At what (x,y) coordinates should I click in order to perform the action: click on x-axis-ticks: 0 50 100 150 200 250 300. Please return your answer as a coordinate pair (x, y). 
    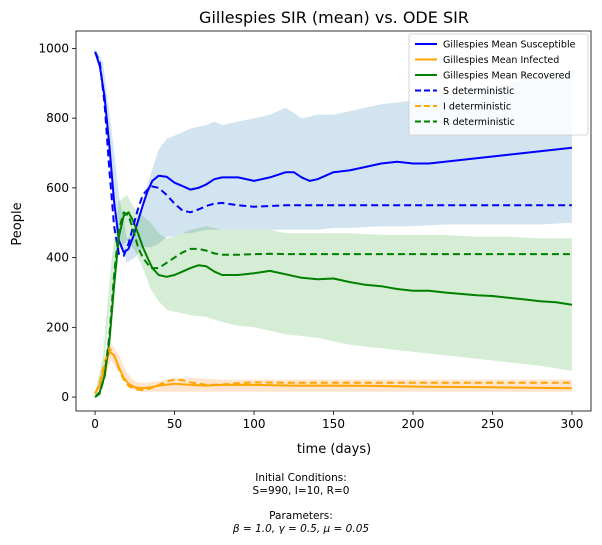
    Looking at the image, I should click on (337, 421).